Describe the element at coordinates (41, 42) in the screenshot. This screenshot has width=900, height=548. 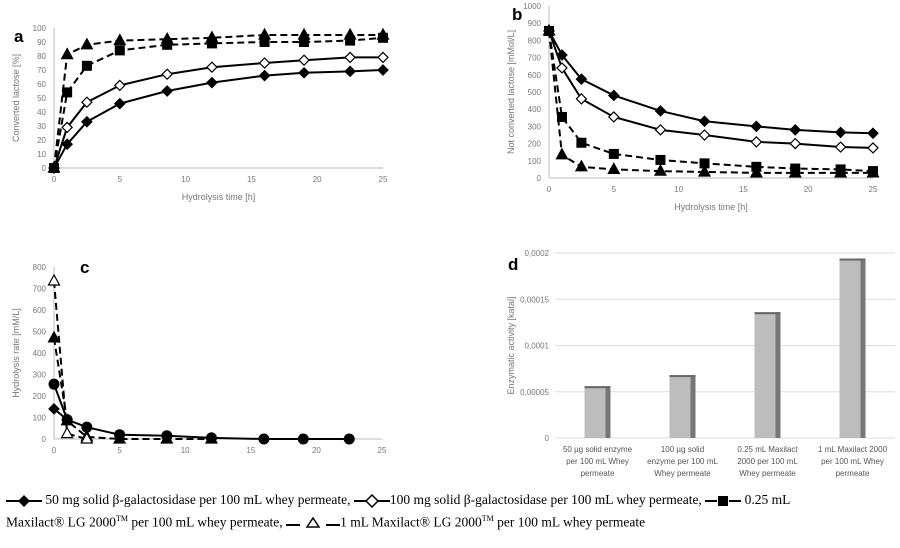
I see `y-tick-label: 90` at that location.